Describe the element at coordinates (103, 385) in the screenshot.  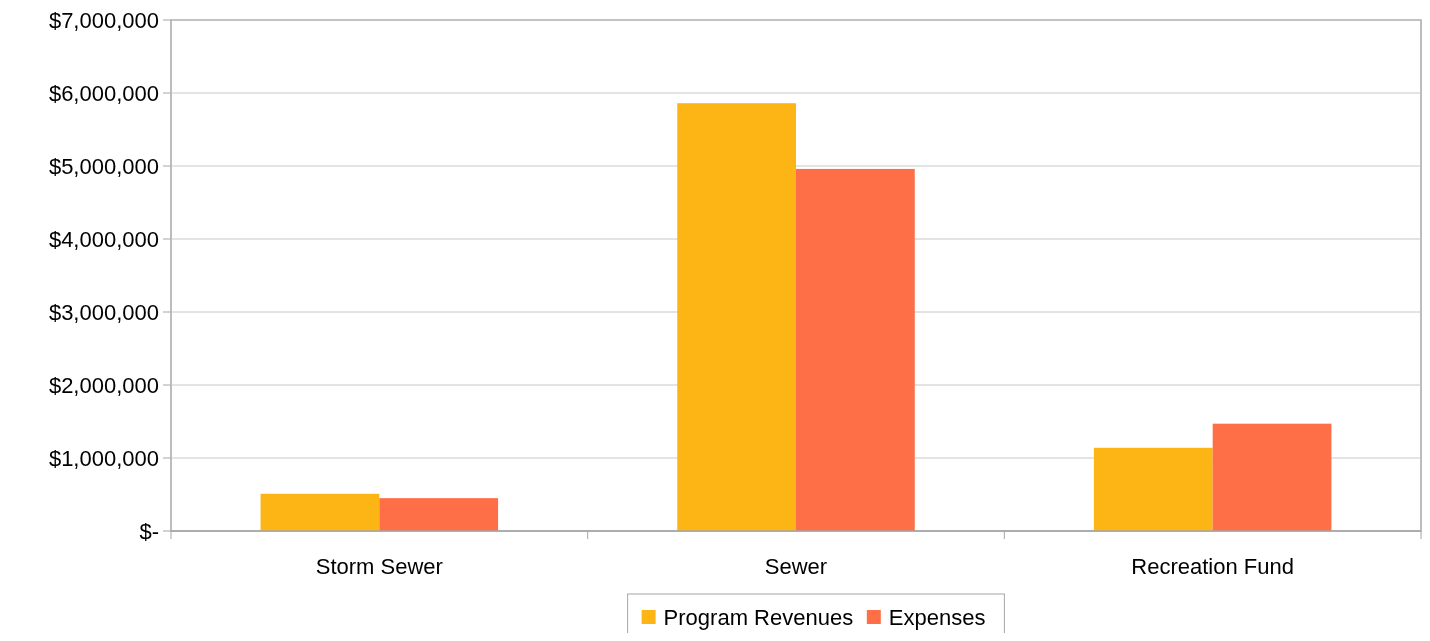
I see `y-tick-label: $2,000,000` at that location.